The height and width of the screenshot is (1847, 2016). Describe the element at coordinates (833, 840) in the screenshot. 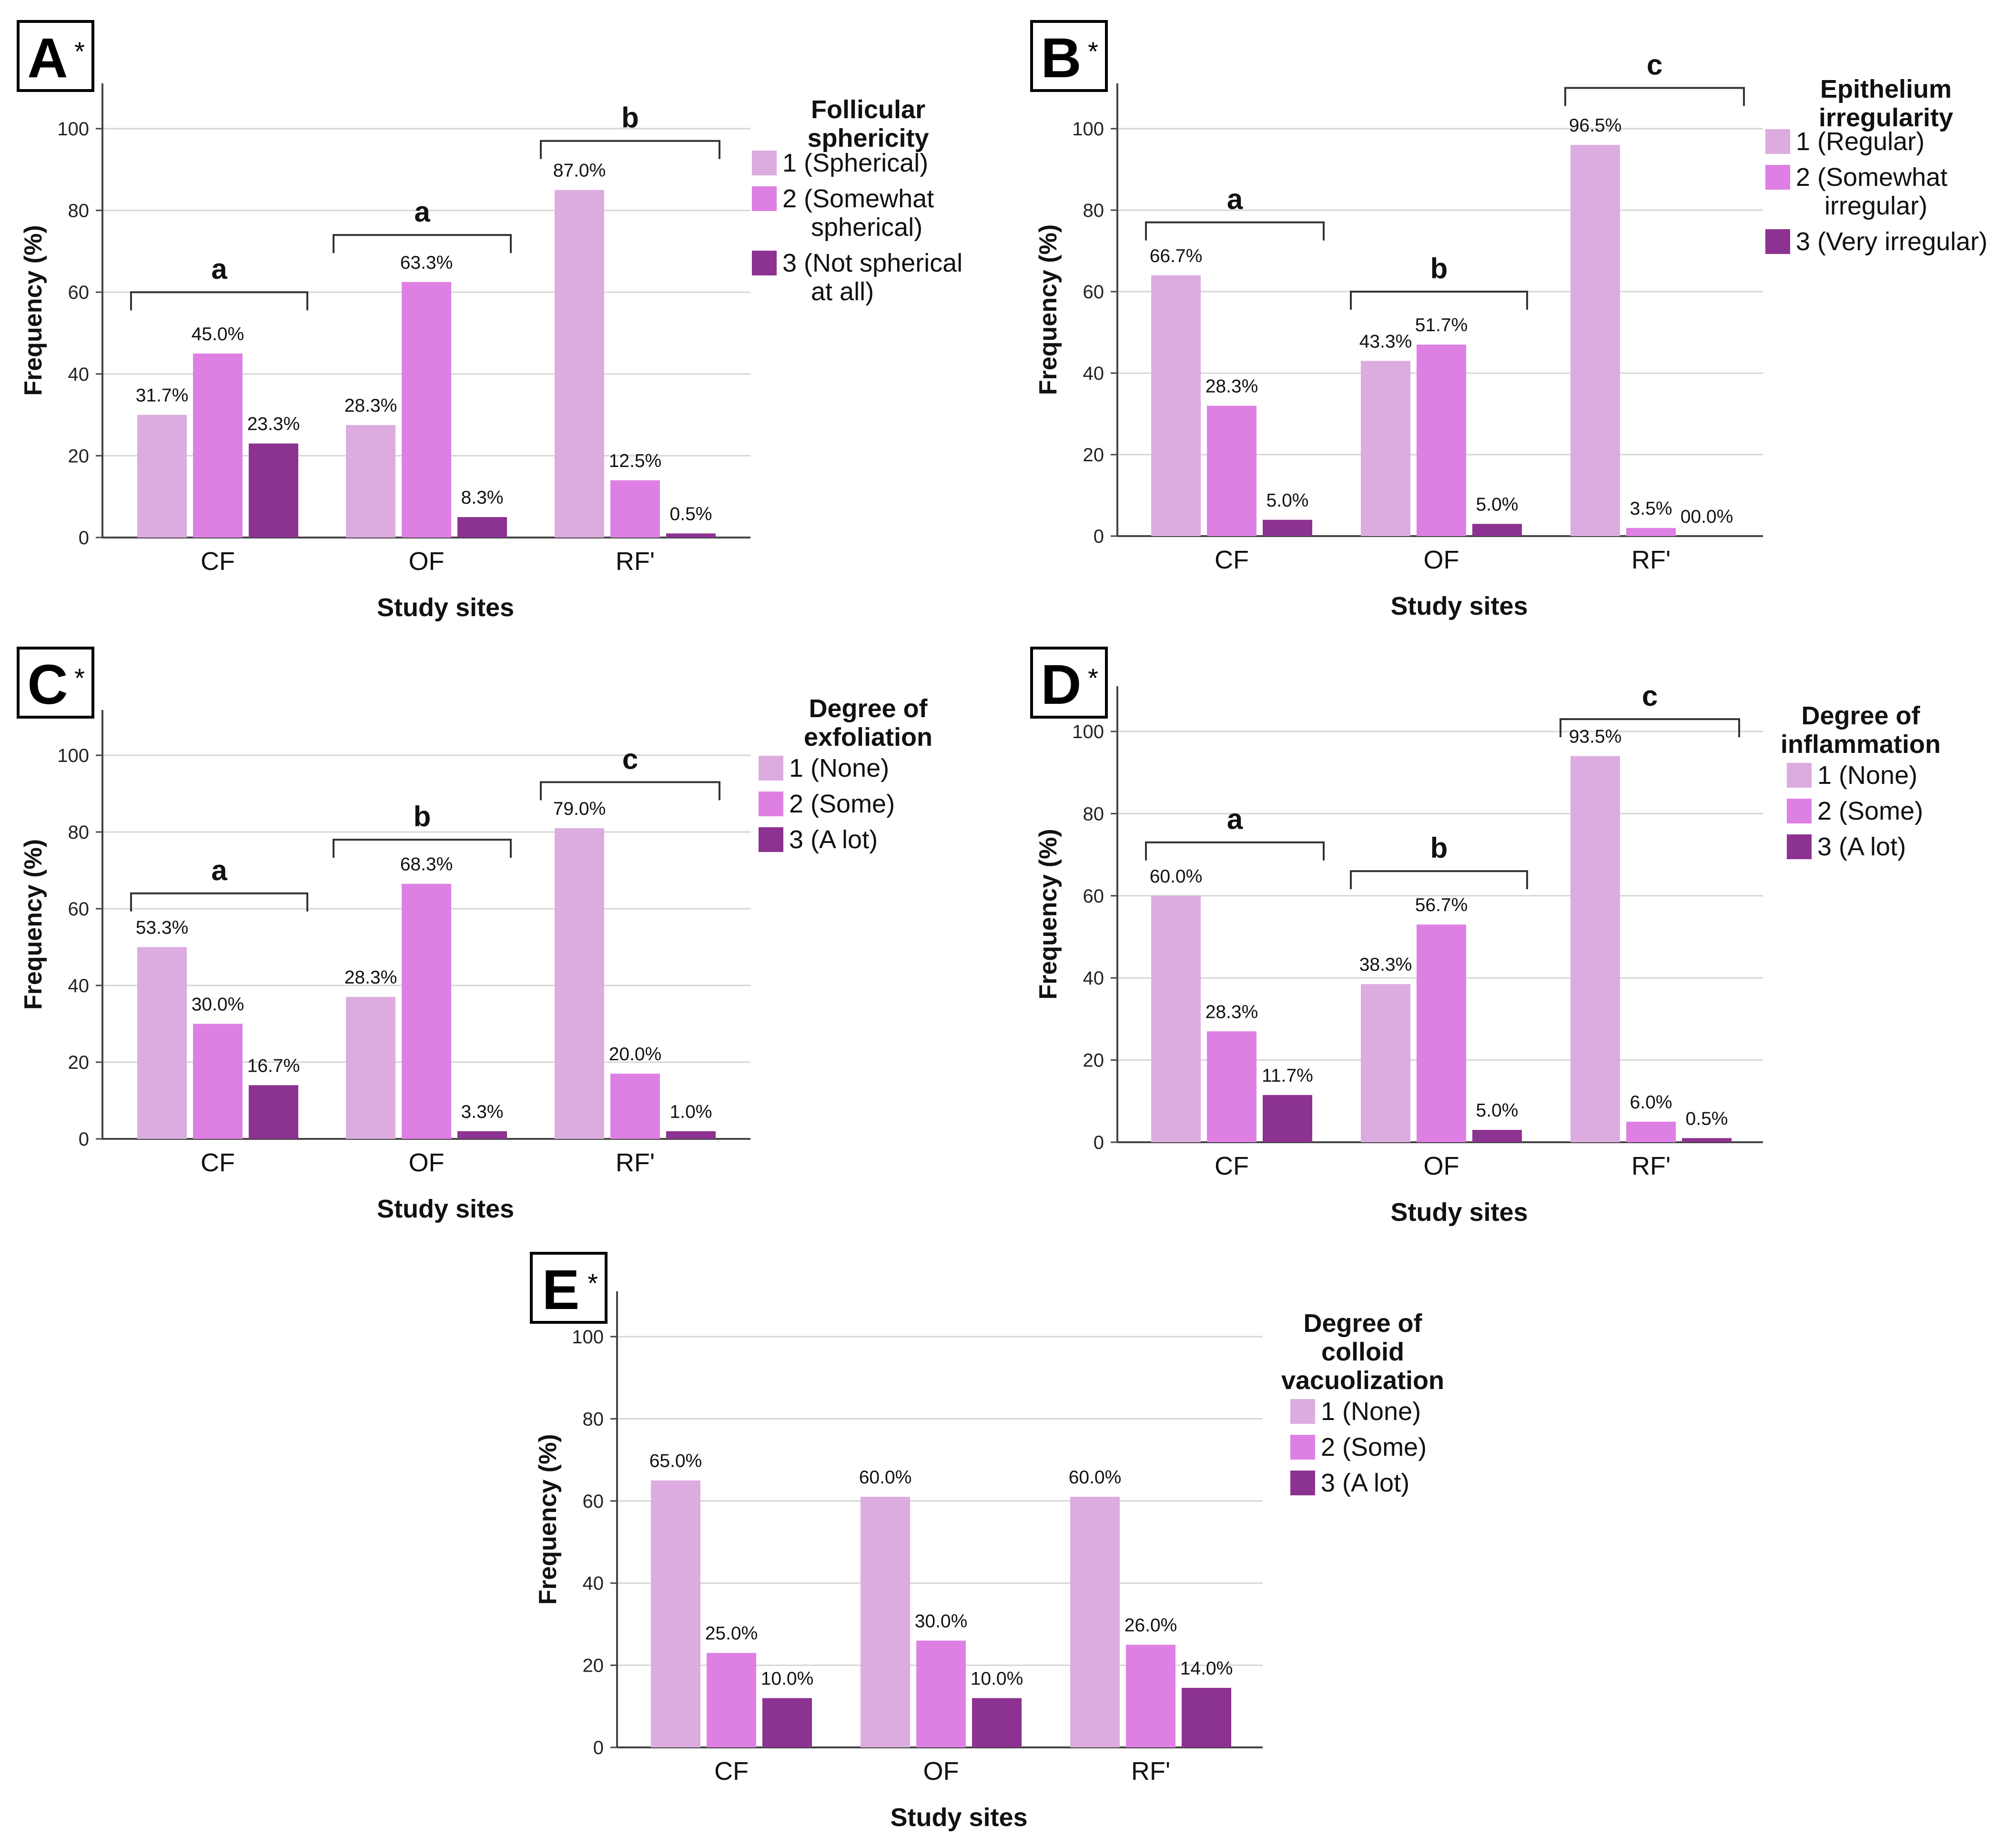

I see `legend-item-label: 3 (A lot)` at that location.